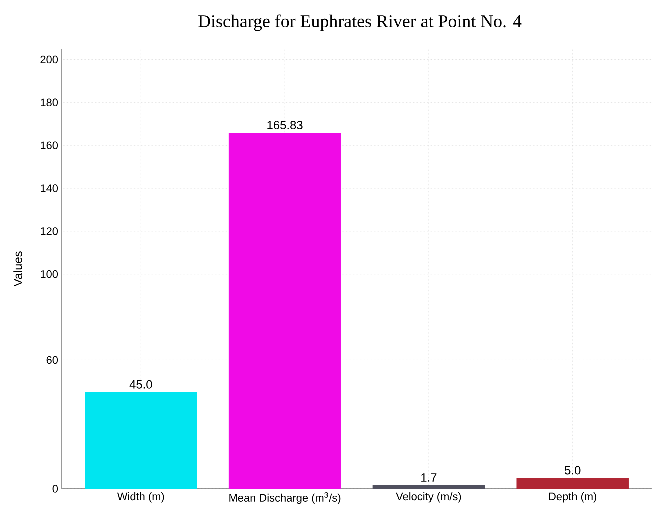 The height and width of the screenshot is (522, 658). Describe the element at coordinates (55, 489) in the screenshot. I see `y-tick-label: 0` at that location.